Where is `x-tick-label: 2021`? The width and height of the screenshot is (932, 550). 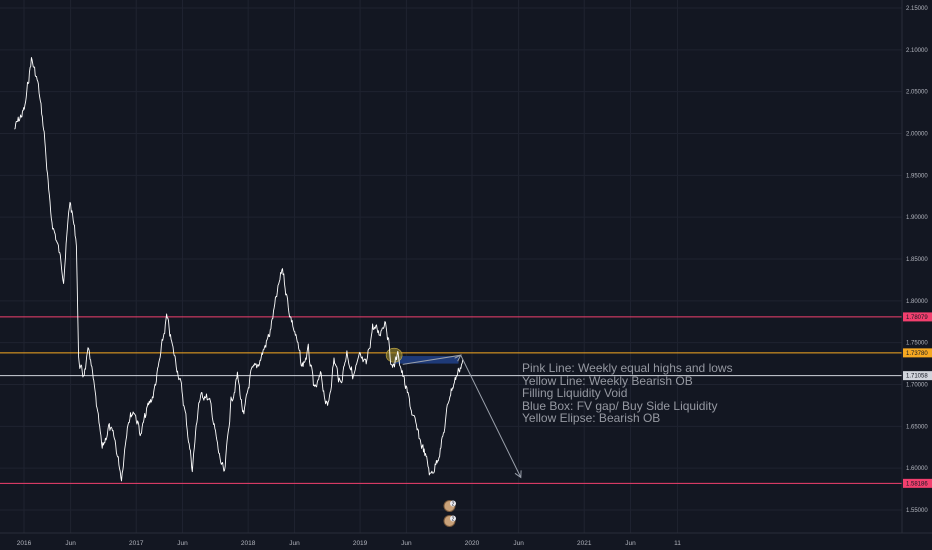 x-tick-label: 2021 is located at coordinates (584, 543).